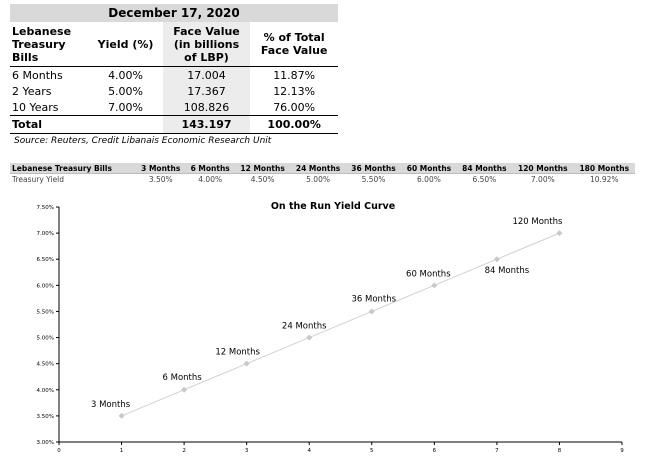 This screenshot has height=469, width=659. I want to click on cell-face-value: 17.004, so click(206, 74).